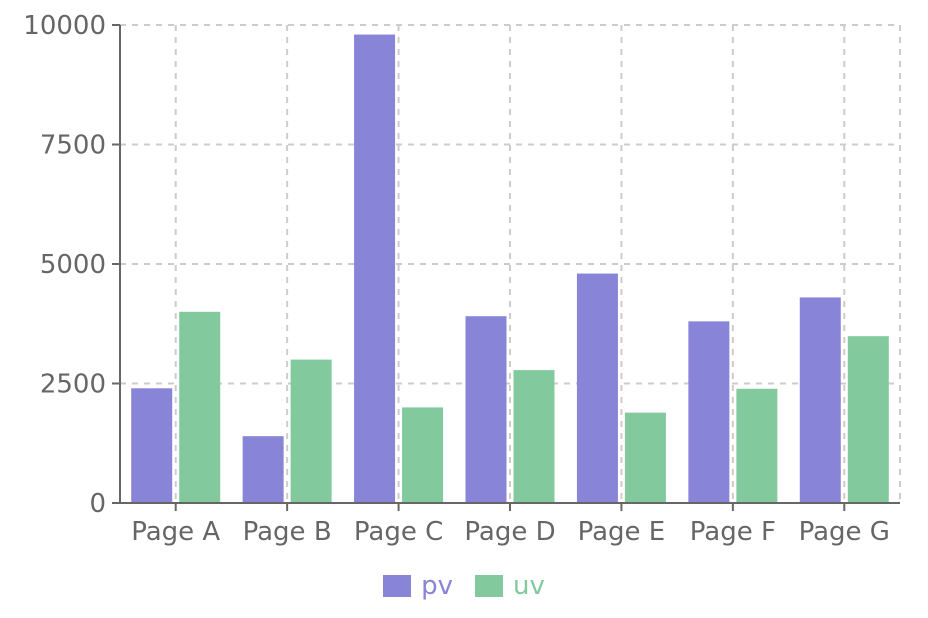 This screenshot has height=618, width=928. I want to click on legend: pv uv, so click(464, 586).